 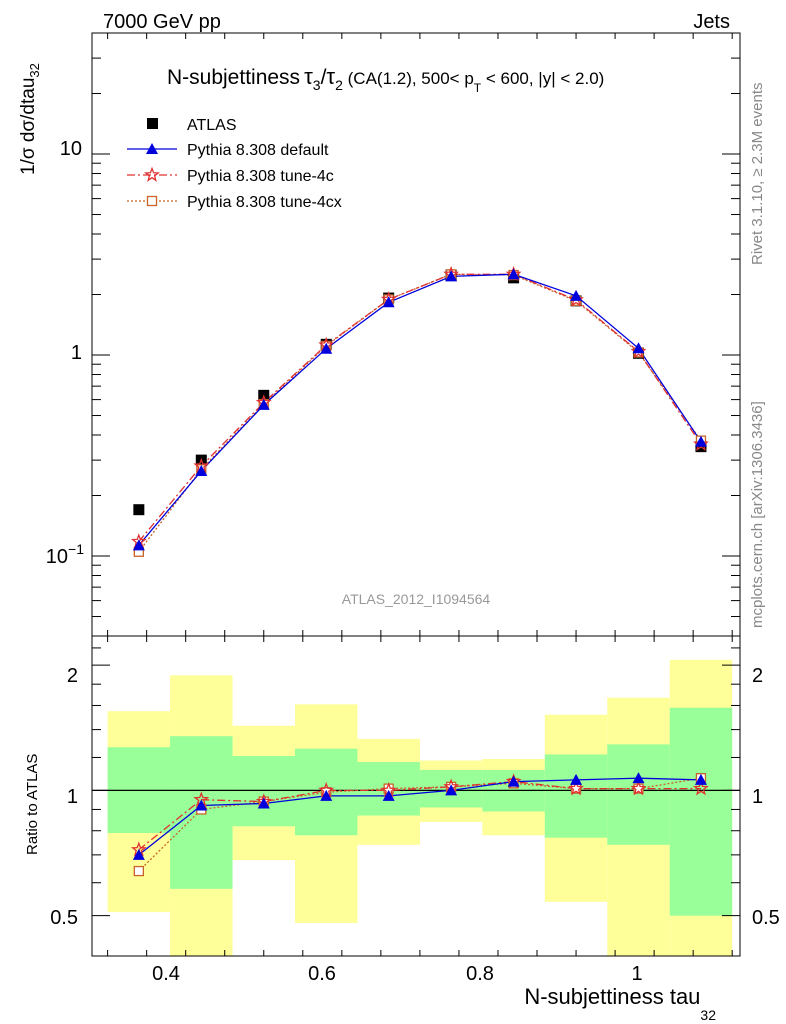 I want to click on rivet-side-text: Rivet 3.1.10, ≥ 2.3M events, so click(x=757, y=174).